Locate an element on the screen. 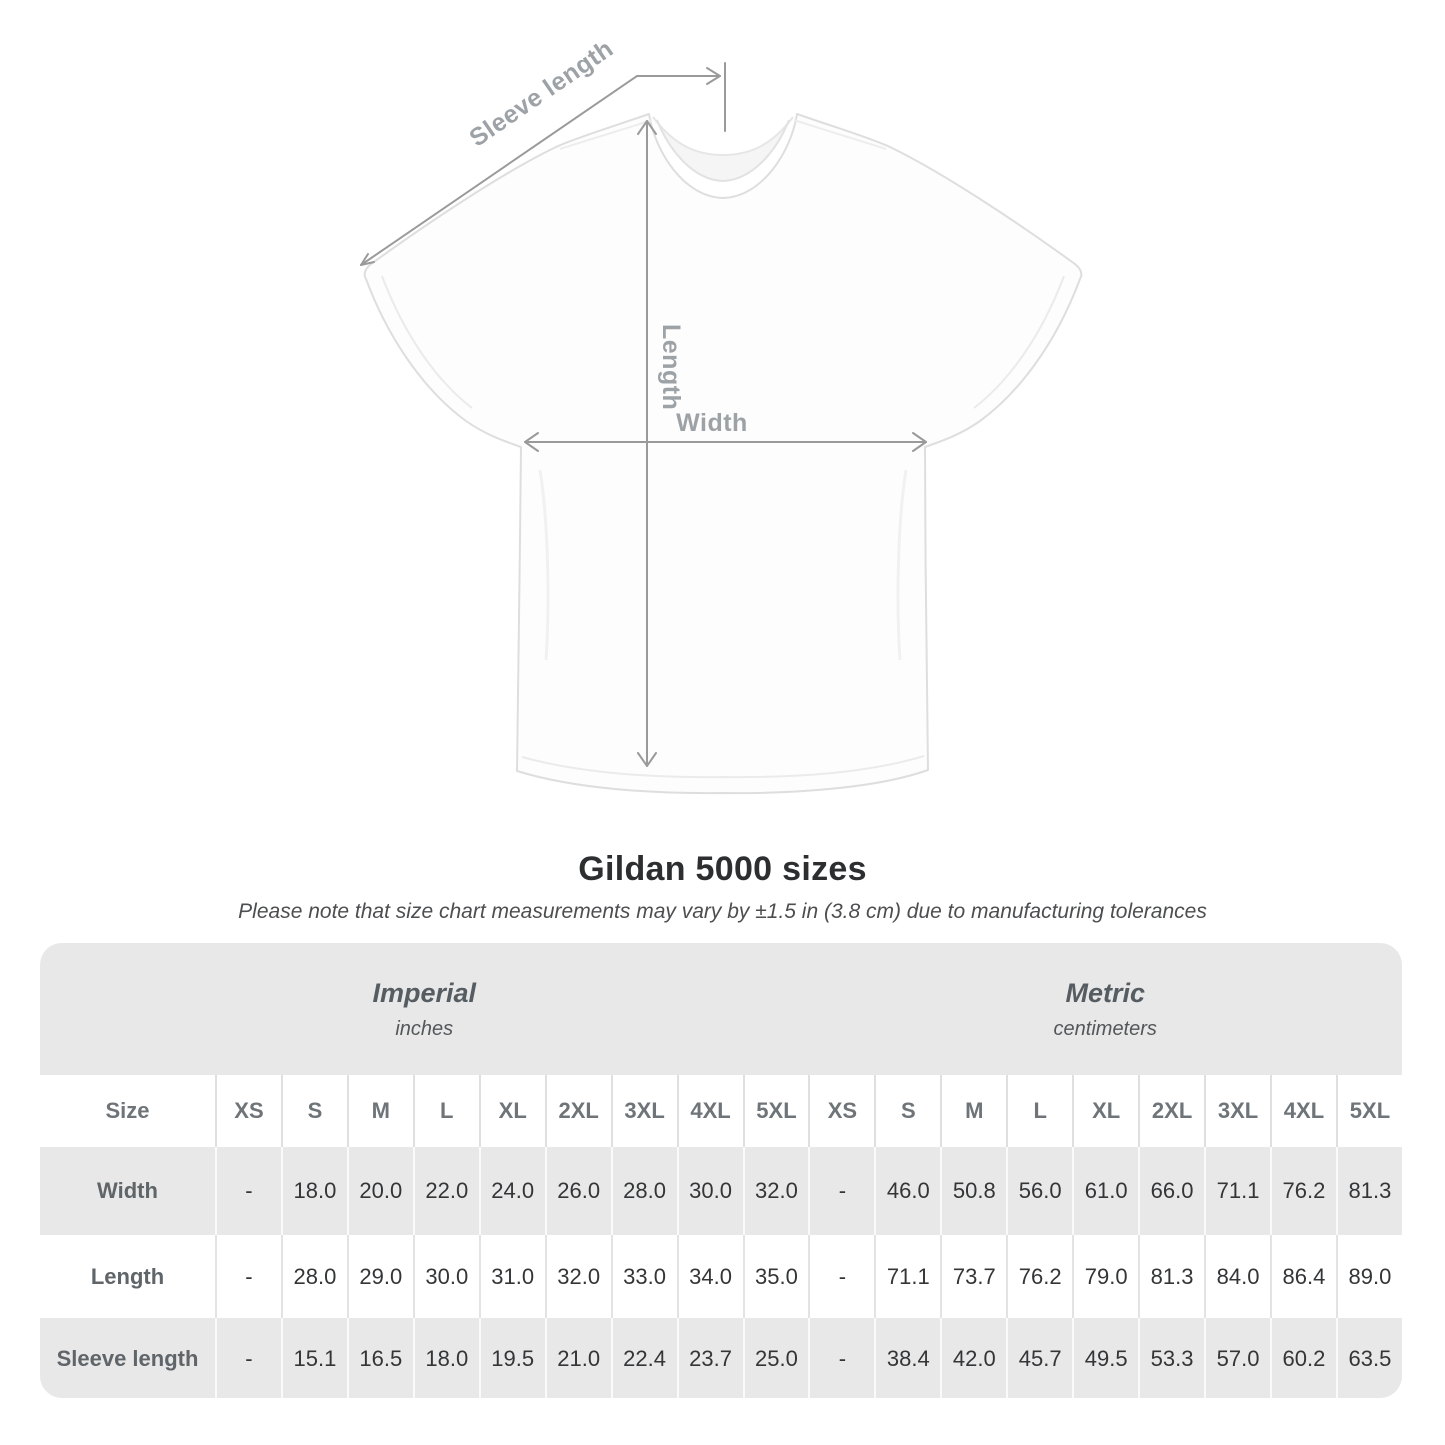 The image size is (1445, 1445). value-cell: 84.0 is located at coordinates (1237, 1276).